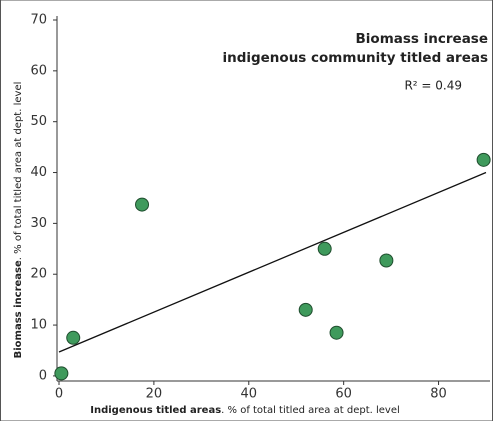 This screenshot has width=493, height=421. What do you see at coordinates (38, 274) in the screenshot?
I see `y-tick-label: 20` at bounding box center [38, 274].